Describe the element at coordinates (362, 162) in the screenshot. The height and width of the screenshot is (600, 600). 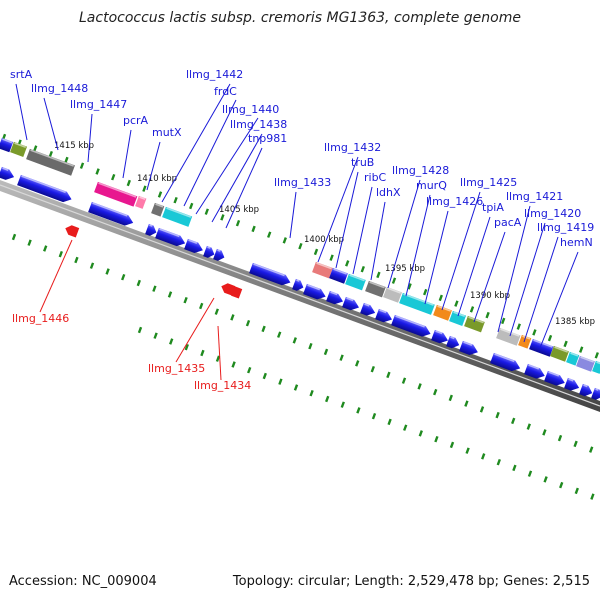
I see `gene-label: truB` at that location.